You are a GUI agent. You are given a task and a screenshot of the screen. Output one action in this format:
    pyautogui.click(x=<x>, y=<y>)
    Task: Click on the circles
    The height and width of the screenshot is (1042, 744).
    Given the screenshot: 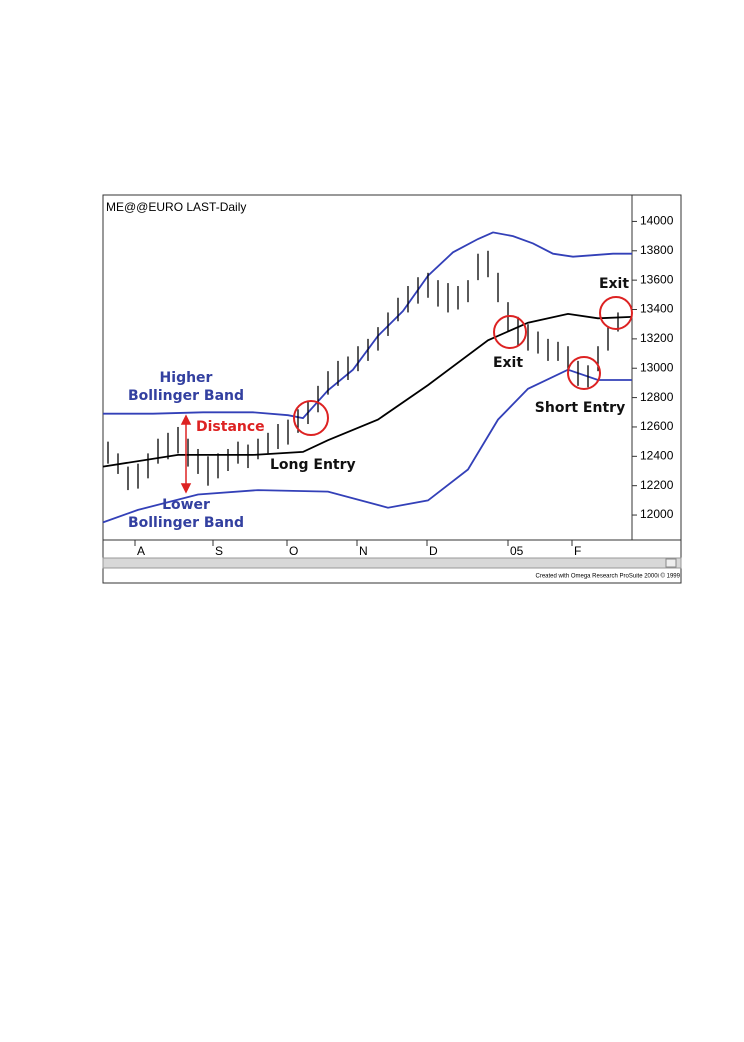 What is the action you would take?
    pyautogui.click(x=463, y=366)
    